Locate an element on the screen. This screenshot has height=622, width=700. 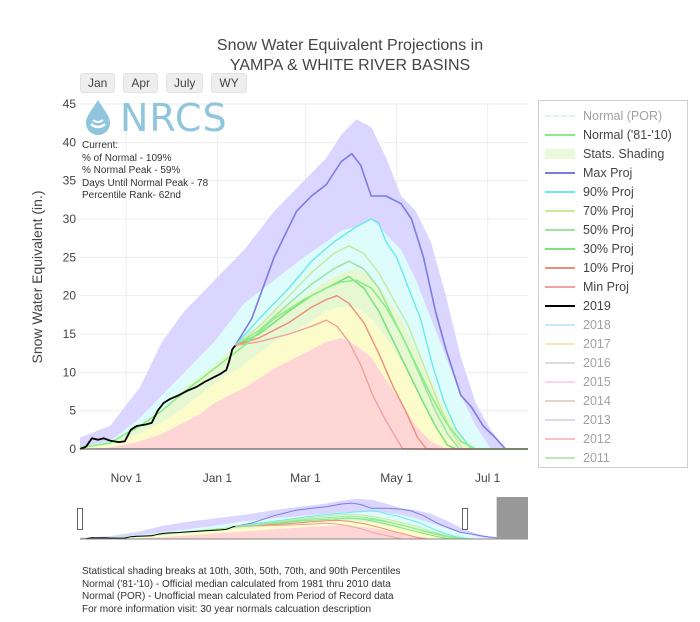
legend-item: 2017 is located at coordinates (578, 343).